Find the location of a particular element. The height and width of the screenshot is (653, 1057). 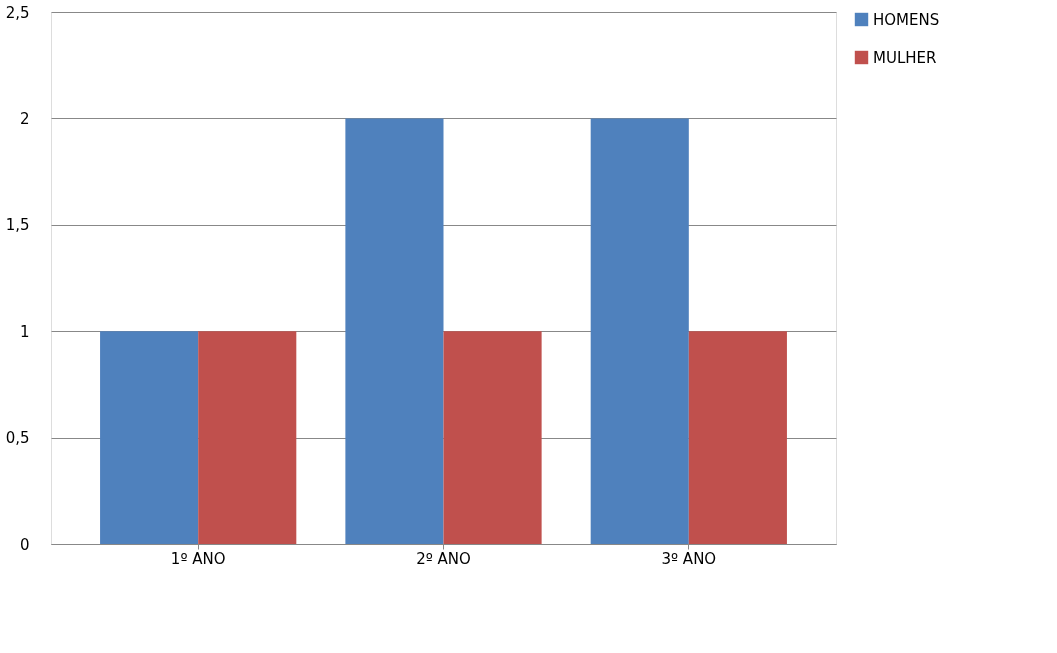

legend-label: HOMENS is located at coordinates (906, 19).